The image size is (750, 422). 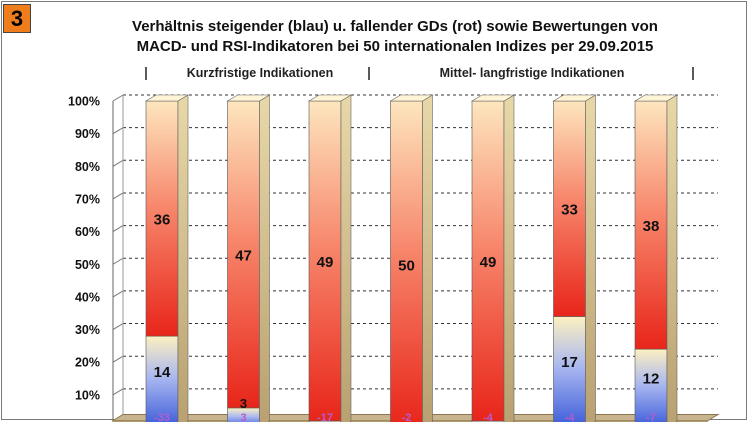 I want to click on y-tick-label: 10%, so click(x=87, y=395).